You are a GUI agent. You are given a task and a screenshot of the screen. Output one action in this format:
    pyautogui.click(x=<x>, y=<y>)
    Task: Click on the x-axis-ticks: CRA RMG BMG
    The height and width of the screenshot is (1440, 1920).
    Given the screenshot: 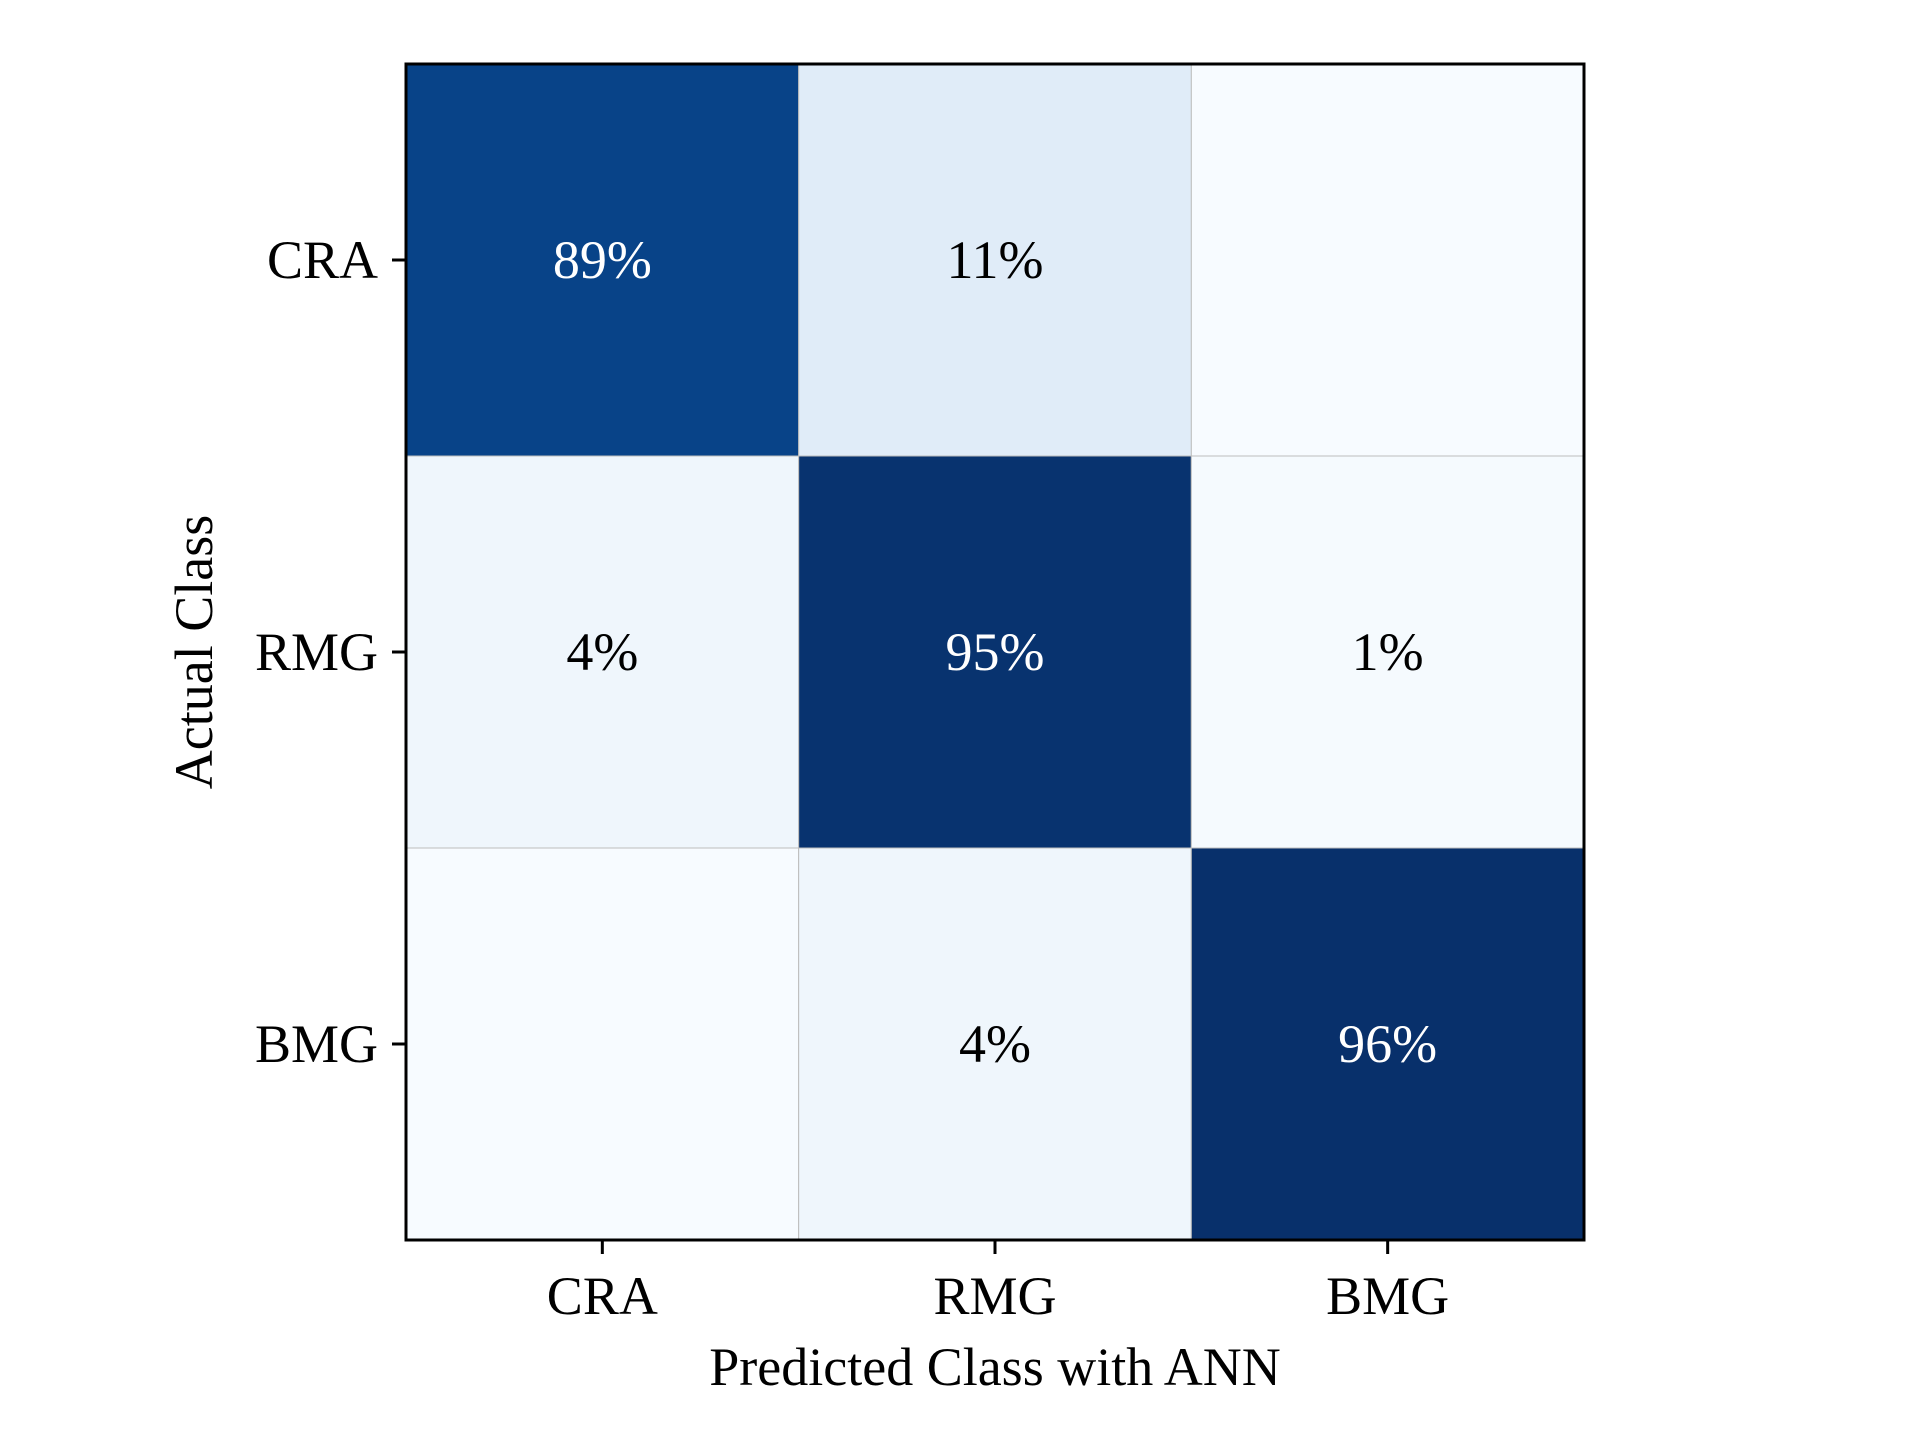 What is the action you would take?
    pyautogui.click(x=998, y=1283)
    